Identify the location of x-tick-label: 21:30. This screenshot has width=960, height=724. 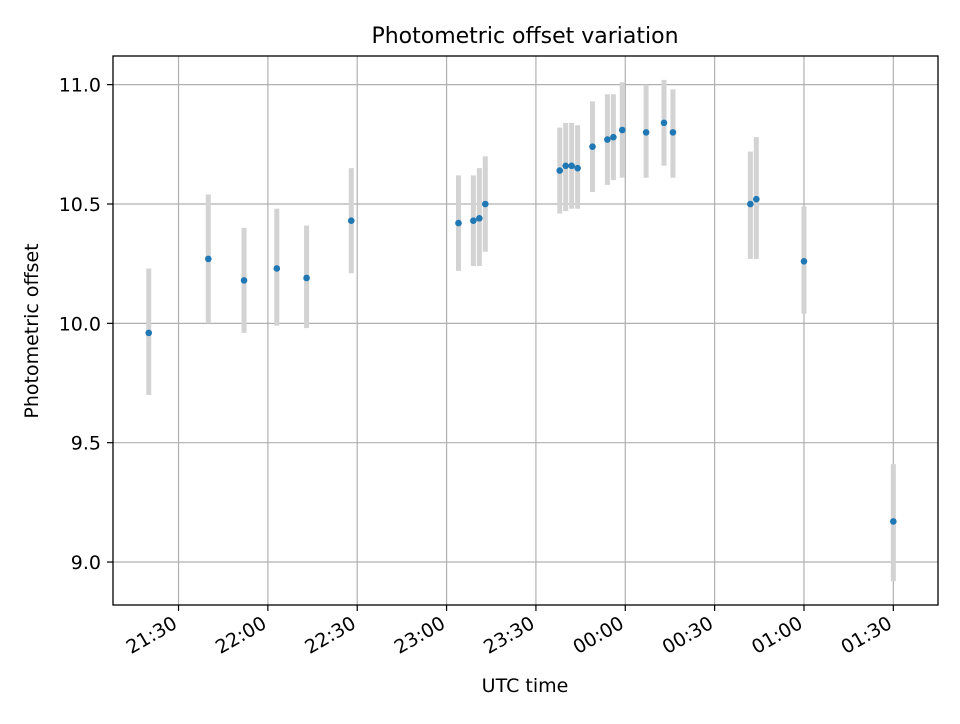
(152, 635).